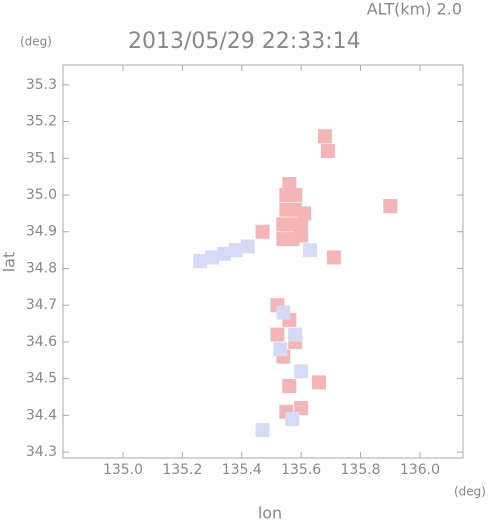  Describe the element at coordinates (41, 452) in the screenshot. I see `y-tick-label: 34.3` at that location.